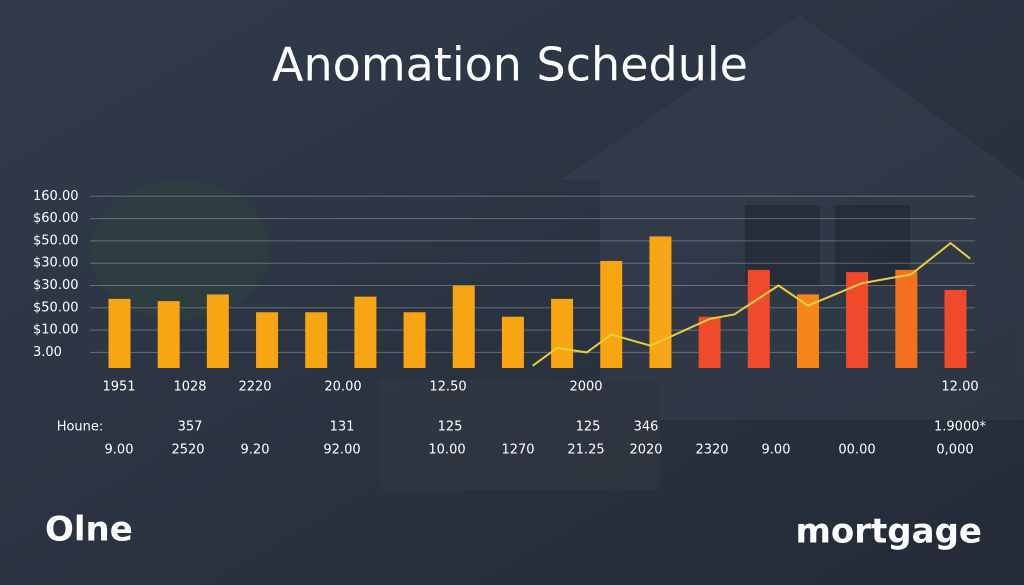 The width and height of the screenshot is (1024, 585). I want to click on row-label: 2520, so click(187, 450).